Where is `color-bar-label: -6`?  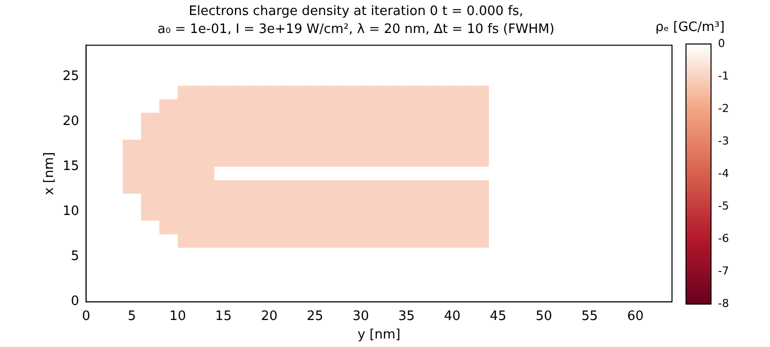 color-bar-label: -6 is located at coordinates (723, 238).